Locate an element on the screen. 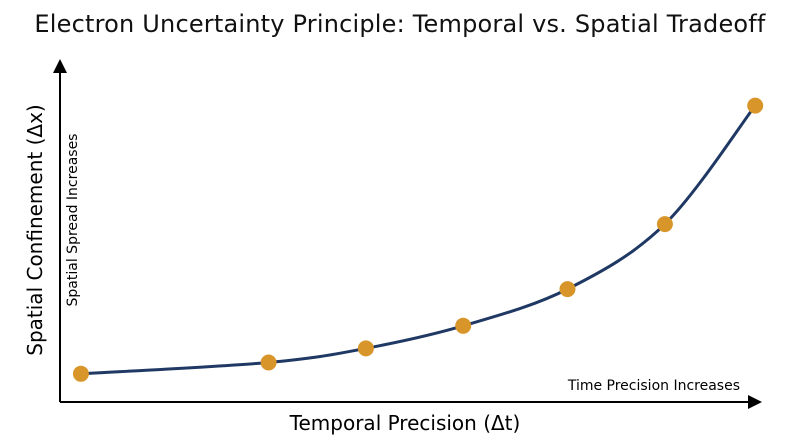 The width and height of the screenshot is (800, 447). y-direction-annotation: Spatial Spread Increases is located at coordinates (73, 220).